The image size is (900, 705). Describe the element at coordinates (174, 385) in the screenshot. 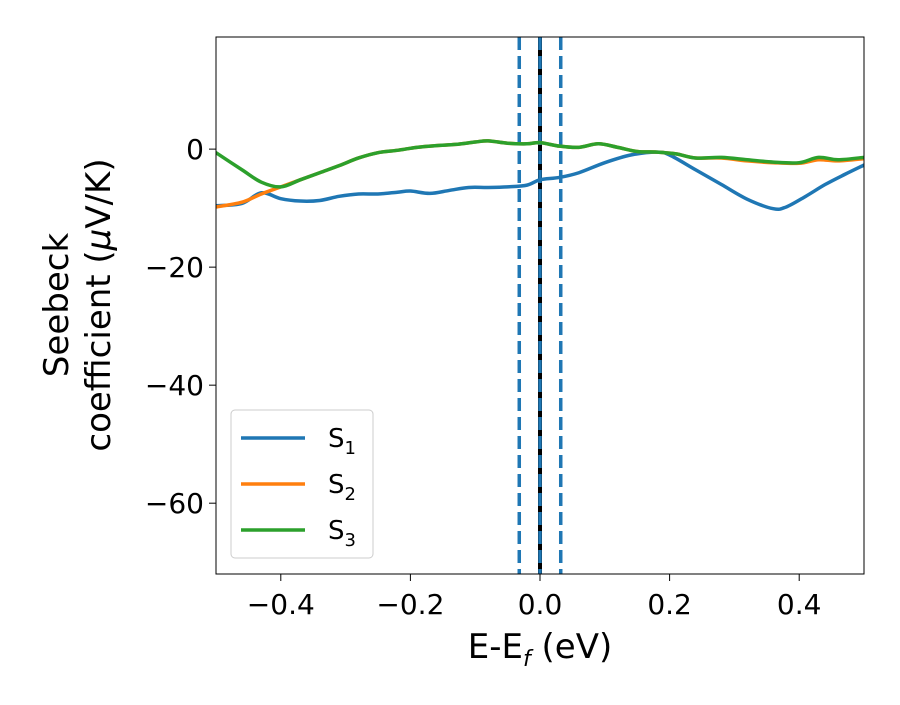

I see `y-tick-label: −40` at that location.